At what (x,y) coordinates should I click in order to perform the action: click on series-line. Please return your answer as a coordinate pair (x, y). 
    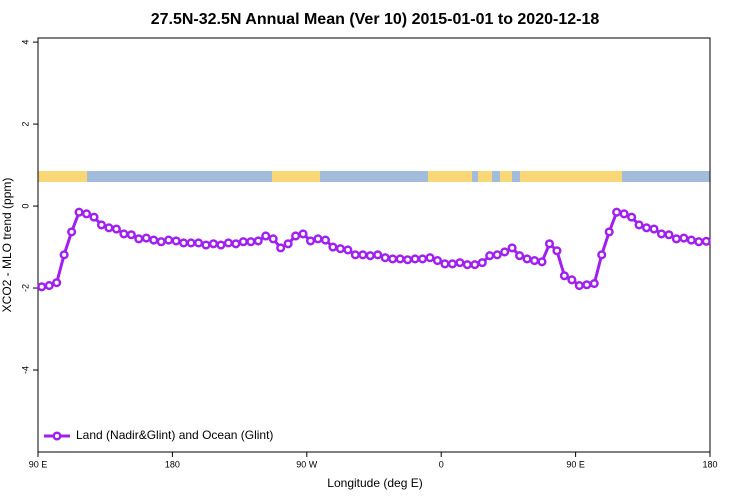
    Looking at the image, I should click on (374, 249).